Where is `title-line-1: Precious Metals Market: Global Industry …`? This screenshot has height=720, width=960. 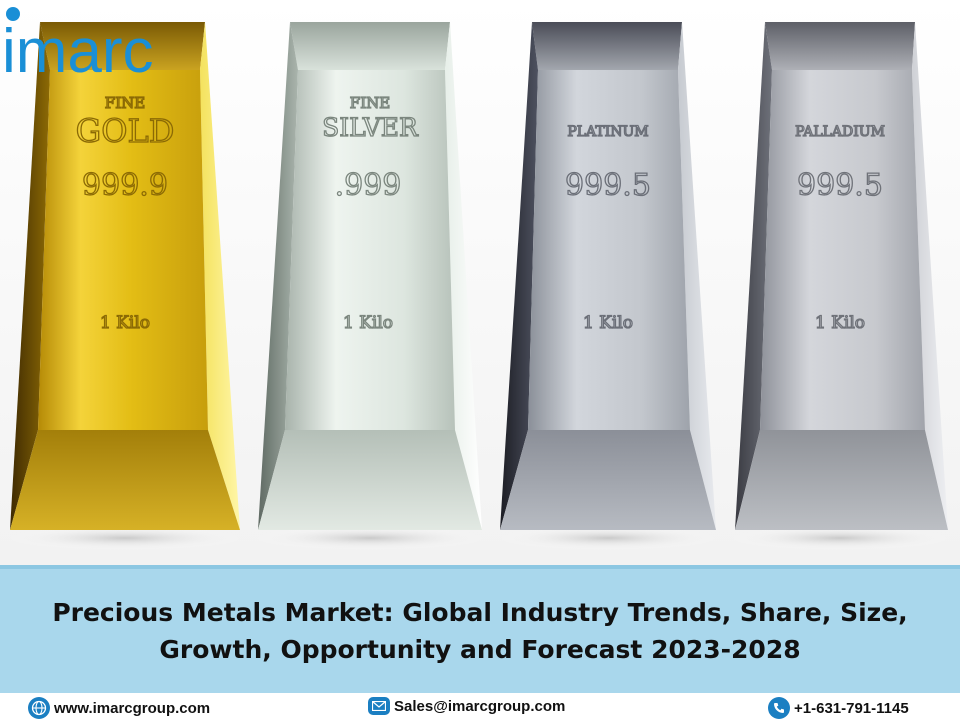
title-line-1: Precious Metals Market: Global Industry … is located at coordinates (480, 612).